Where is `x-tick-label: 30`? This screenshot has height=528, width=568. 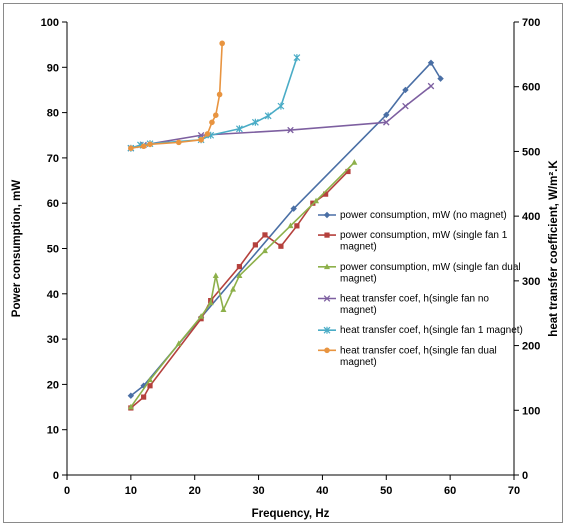 x-tick-label: 30 is located at coordinates (258, 491).